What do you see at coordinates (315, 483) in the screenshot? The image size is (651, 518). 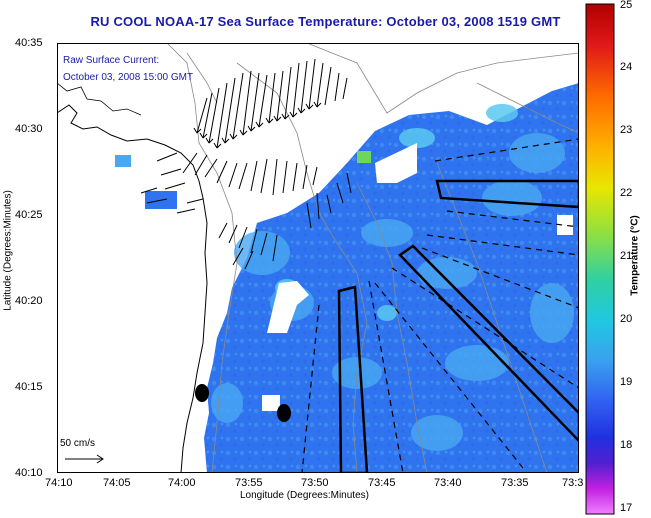 I see `x-tick-label: 73:50` at bounding box center [315, 483].